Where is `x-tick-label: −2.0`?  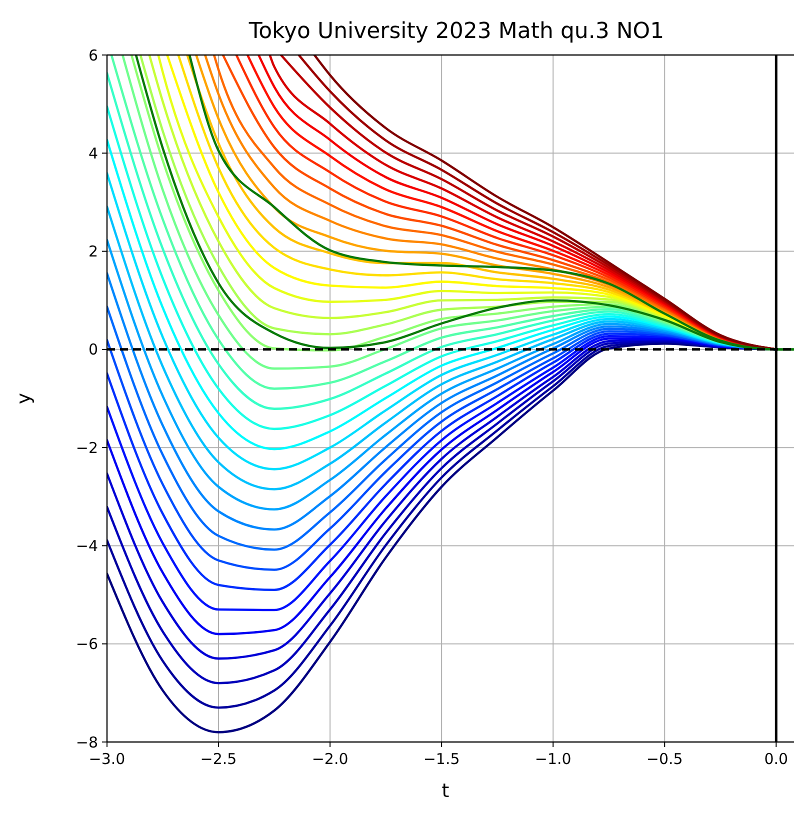 x-tick-label: −2.0 is located at coordinates (330, 759).